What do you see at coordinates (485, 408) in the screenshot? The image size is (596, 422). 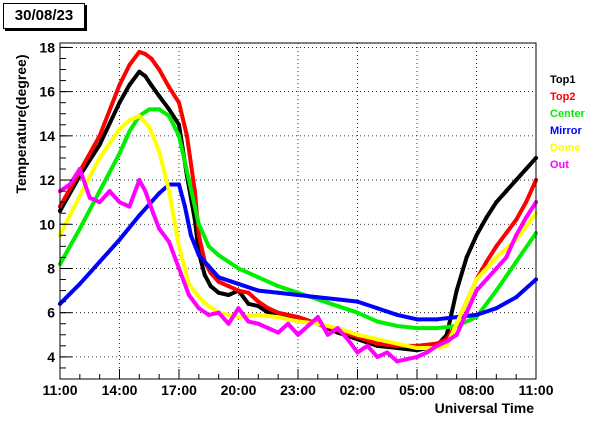 I see `x-axis-title: Universal Time` at bounding box center [485, 408].